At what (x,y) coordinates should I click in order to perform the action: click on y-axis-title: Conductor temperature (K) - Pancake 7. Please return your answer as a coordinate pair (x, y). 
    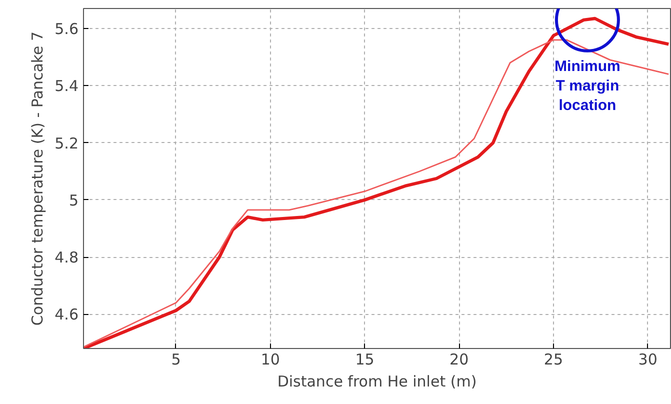
    Looking at the image, I should click on (37, 178).